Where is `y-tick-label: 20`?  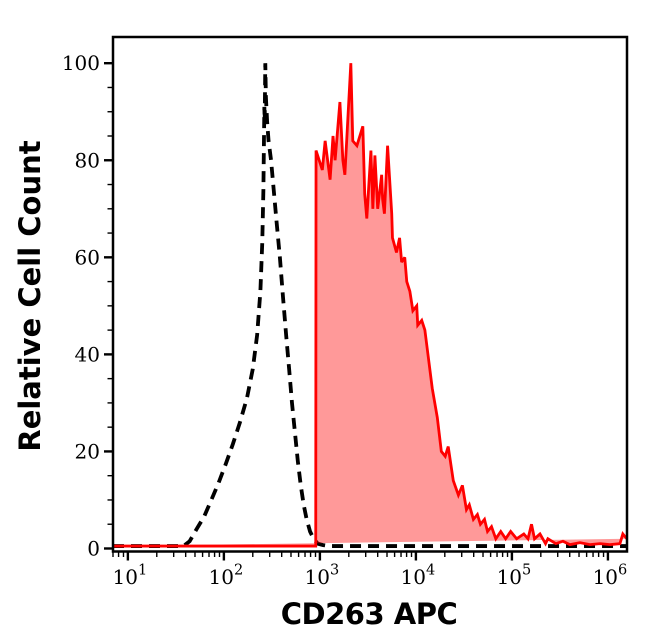
y-tick-label: 20 is located at coordinates (87, 451).